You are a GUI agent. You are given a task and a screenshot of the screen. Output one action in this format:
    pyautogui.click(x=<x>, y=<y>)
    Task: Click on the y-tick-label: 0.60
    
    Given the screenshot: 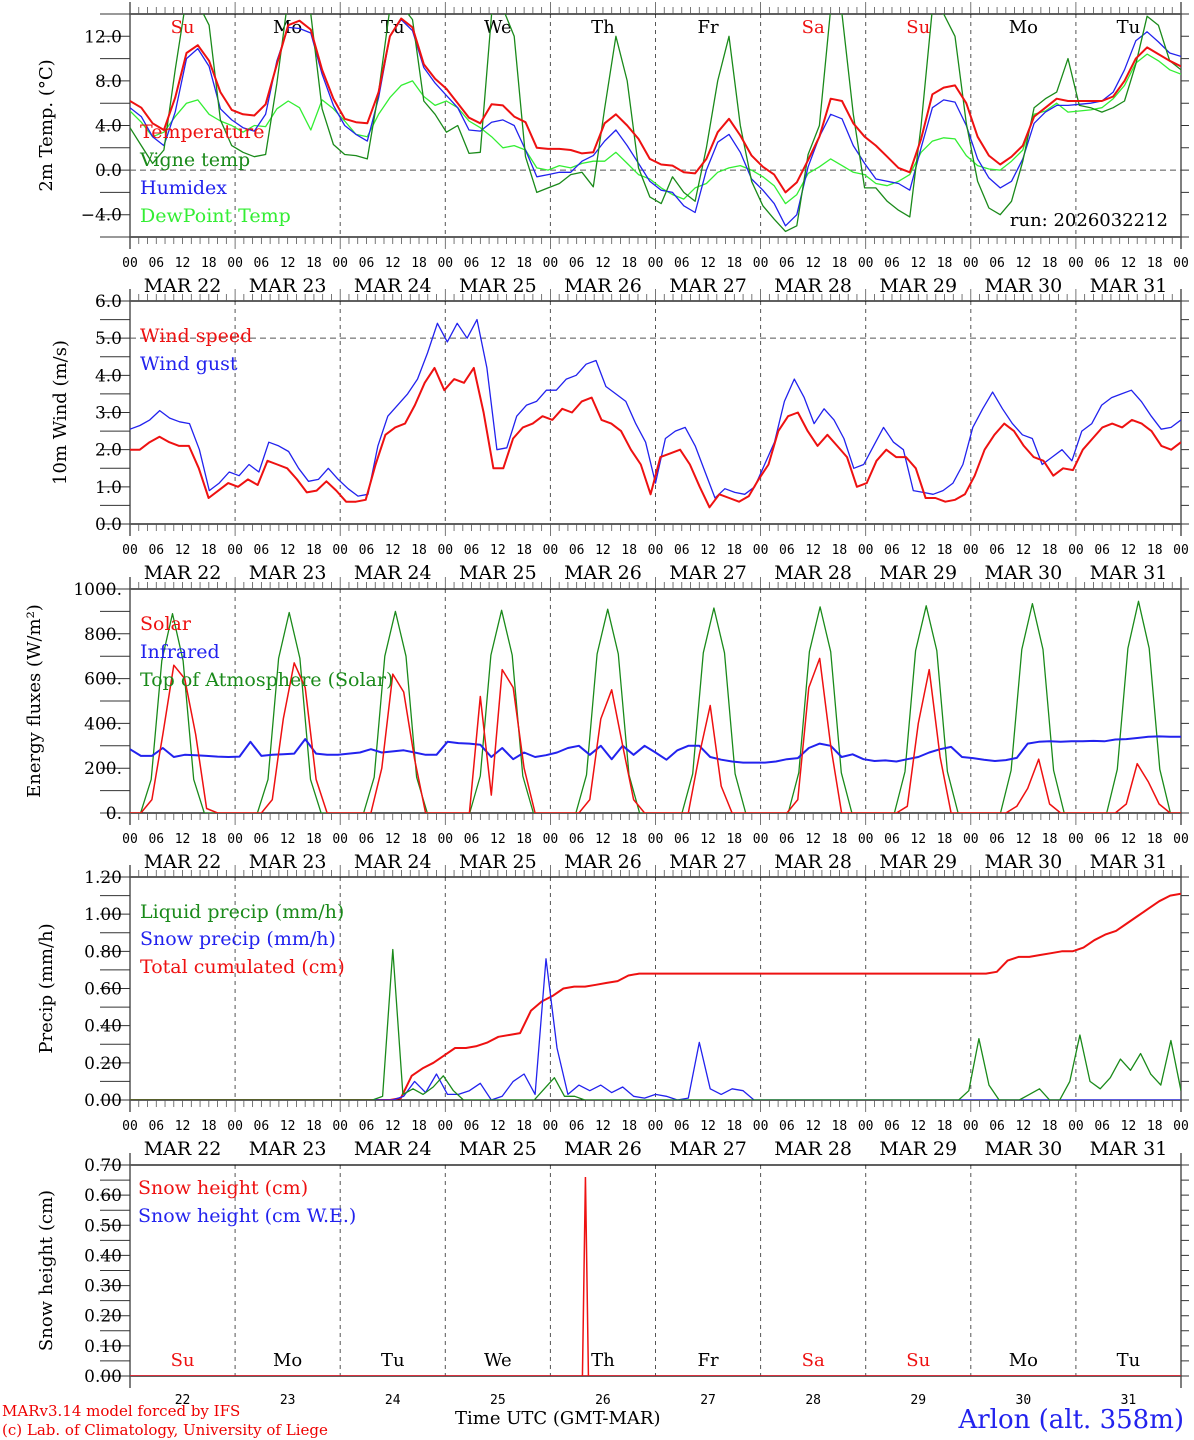 What is the action you would take?
    pyautogui.click(x=103, y=990)
    